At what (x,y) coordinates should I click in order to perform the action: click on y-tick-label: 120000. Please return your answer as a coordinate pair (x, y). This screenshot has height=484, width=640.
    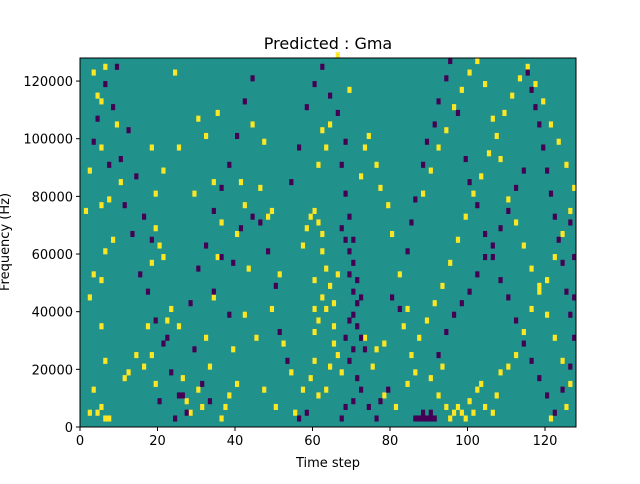
    Looking at the image, I should click on (48, 82).